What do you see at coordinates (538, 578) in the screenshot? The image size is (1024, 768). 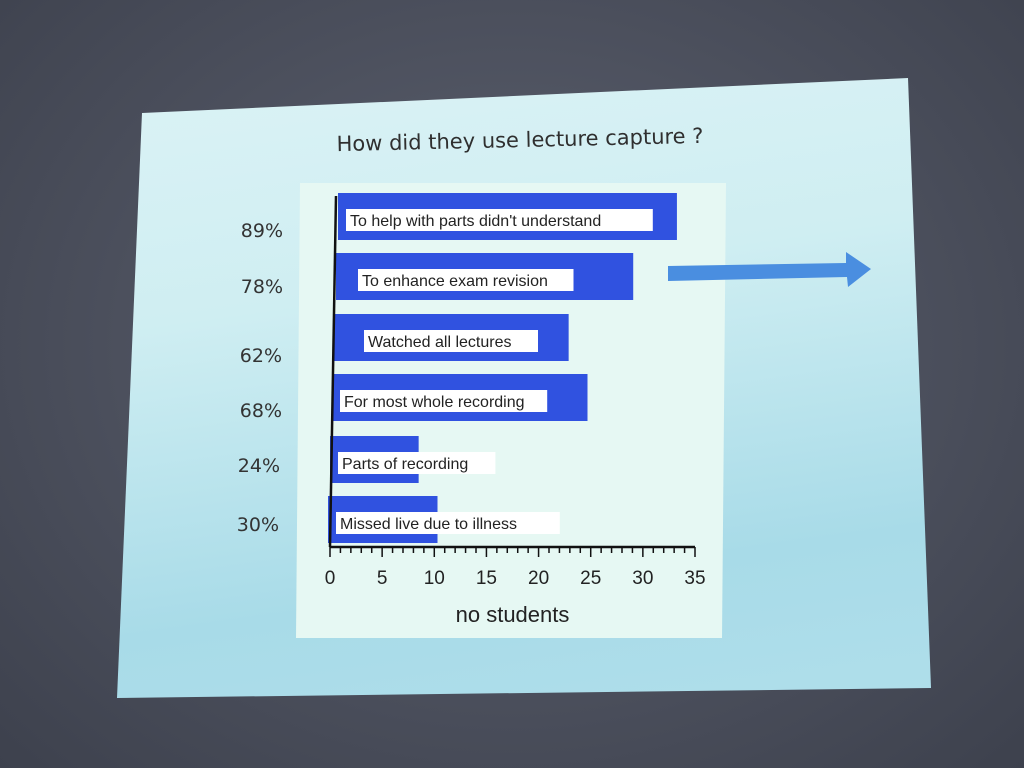 I see `x-tick-label: 20` at bounding box center [538, 578].